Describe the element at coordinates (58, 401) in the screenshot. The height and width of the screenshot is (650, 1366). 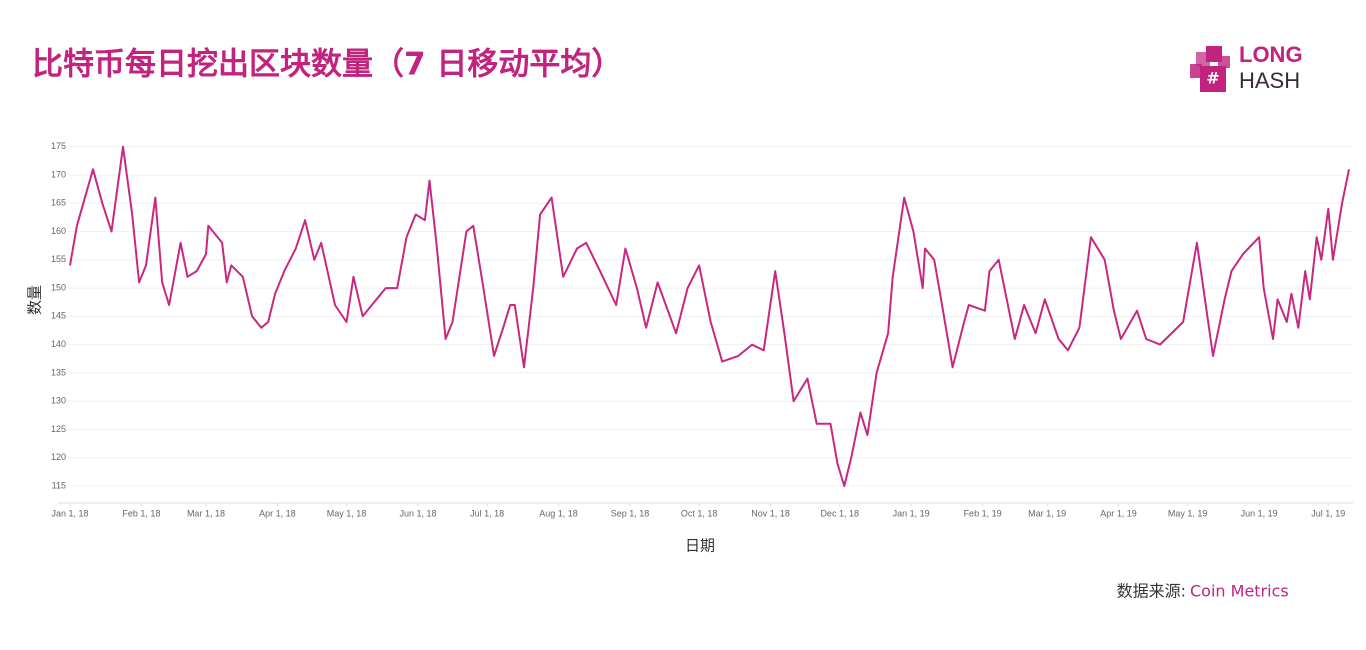
I see `y-tick-label: 130` at that location.